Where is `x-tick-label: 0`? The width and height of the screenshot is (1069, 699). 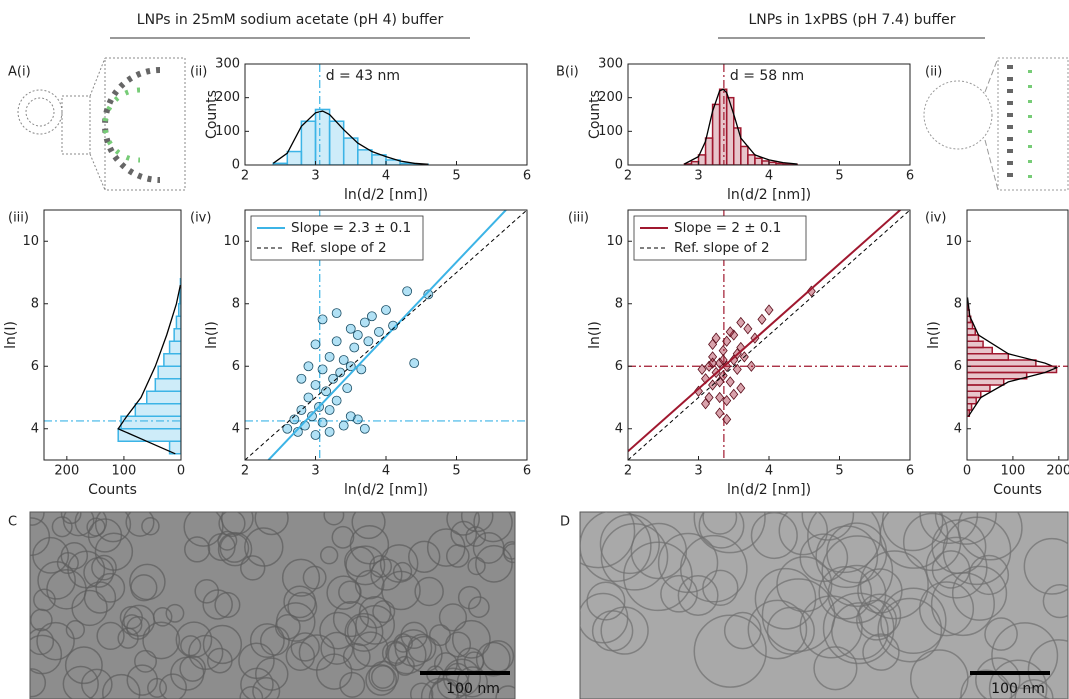
x-tick-label: 0 is located at coordinates (181, 471).